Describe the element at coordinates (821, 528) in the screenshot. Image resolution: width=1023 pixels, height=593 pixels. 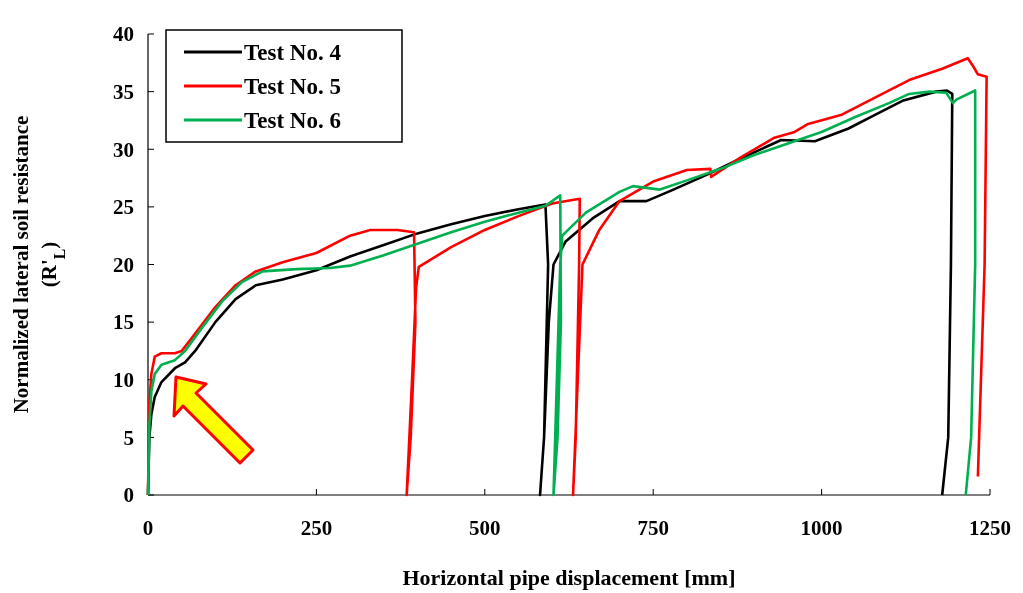
I see `x-tick-label: 1000` at that location.